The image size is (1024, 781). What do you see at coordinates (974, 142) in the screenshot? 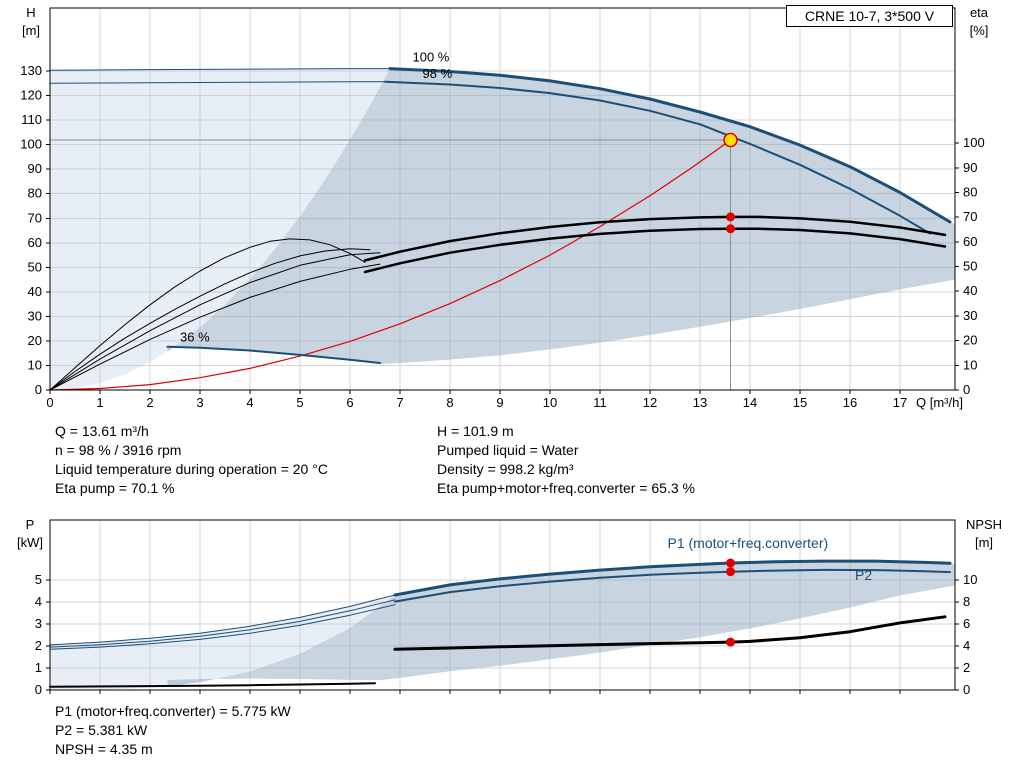
I see `y-right-tick-label: 100` at bounding box center [974, 142].